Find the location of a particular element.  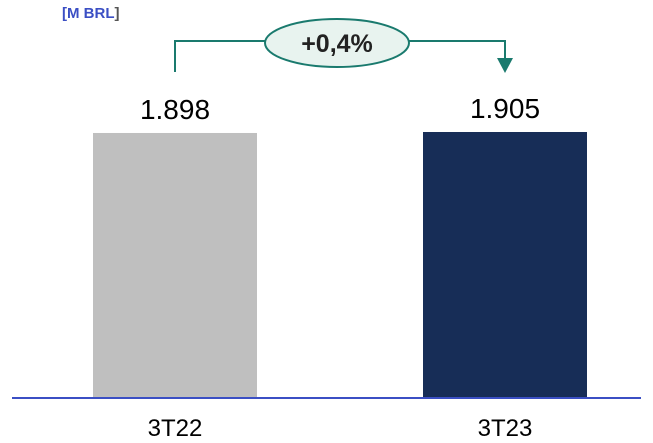

value-label-3t22: 1.898 is located at coordinates (175, 109).